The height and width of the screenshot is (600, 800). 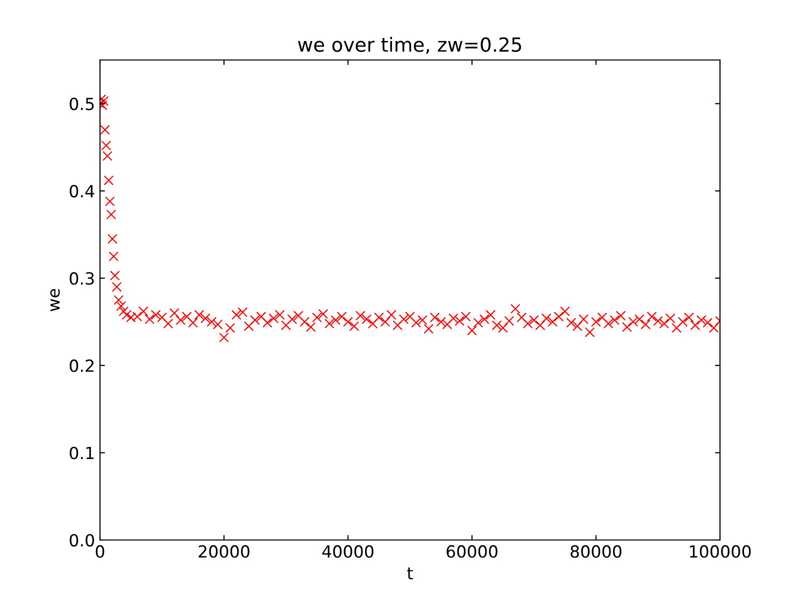 What do you see at coordinates (82, 104) in the screenshot?
I see `y-tick-label: 0.5` at bounding box center [82, 104].